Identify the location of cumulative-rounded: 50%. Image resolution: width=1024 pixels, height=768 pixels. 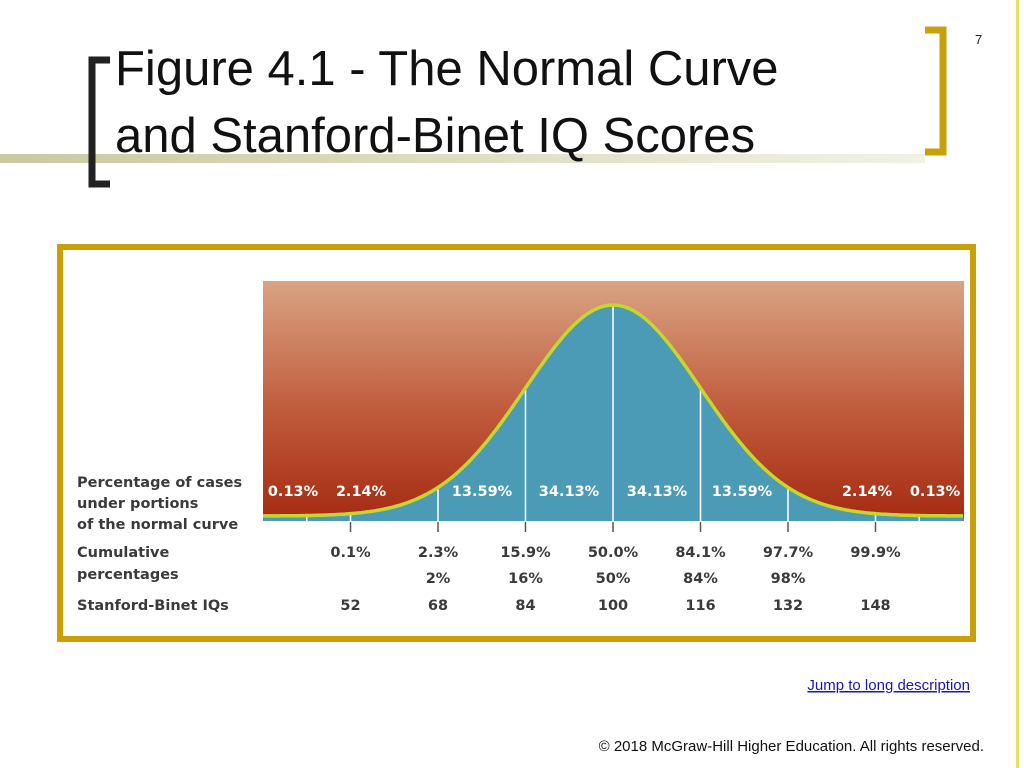
(613, 579).